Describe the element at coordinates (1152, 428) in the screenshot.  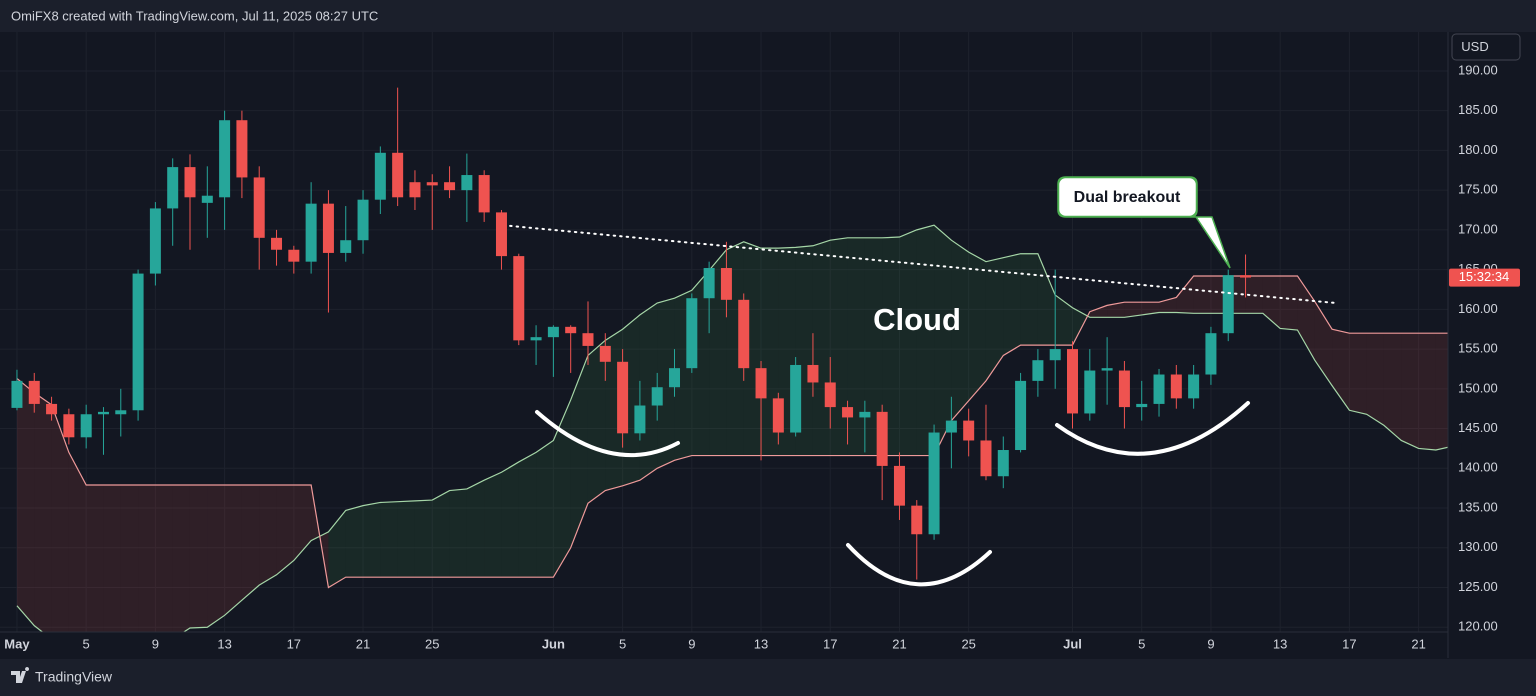
I see `pattern-arc` at that location.